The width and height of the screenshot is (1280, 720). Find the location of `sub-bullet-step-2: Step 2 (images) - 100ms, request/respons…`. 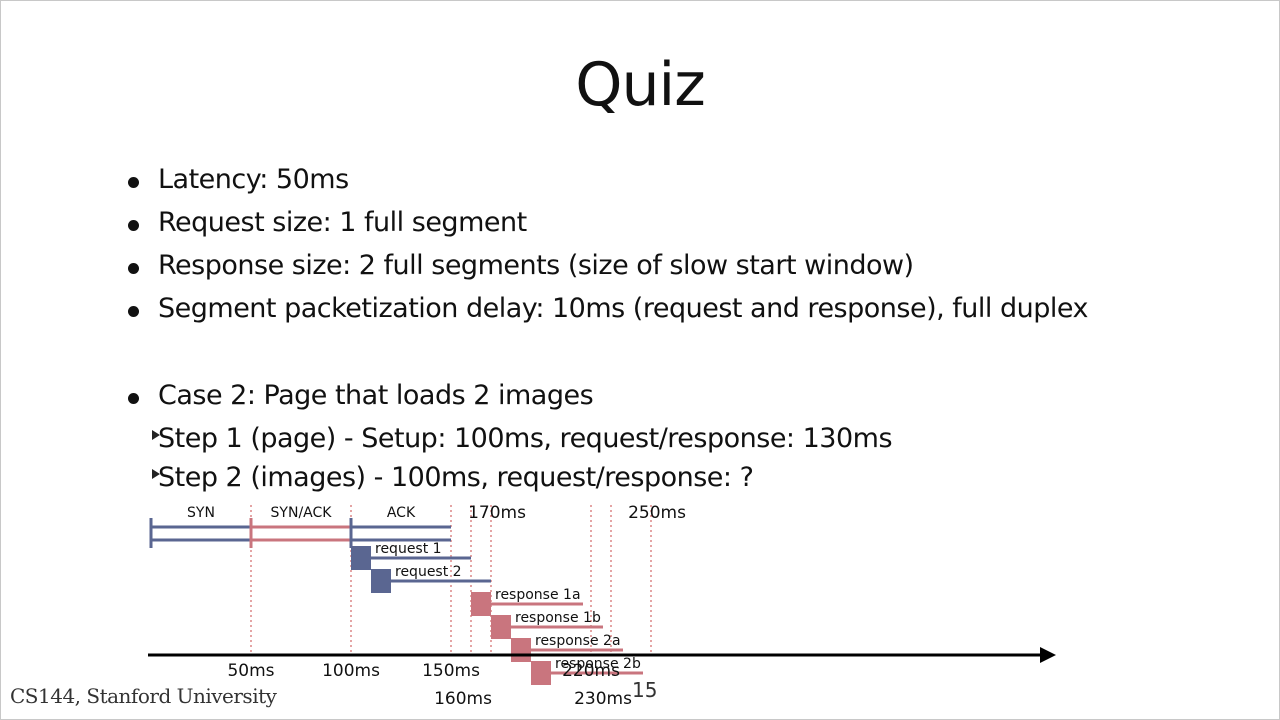

sub-bullet-step-2: Step 2 (images) - 100ms, request/respons… is located at coordinates (678, 481).